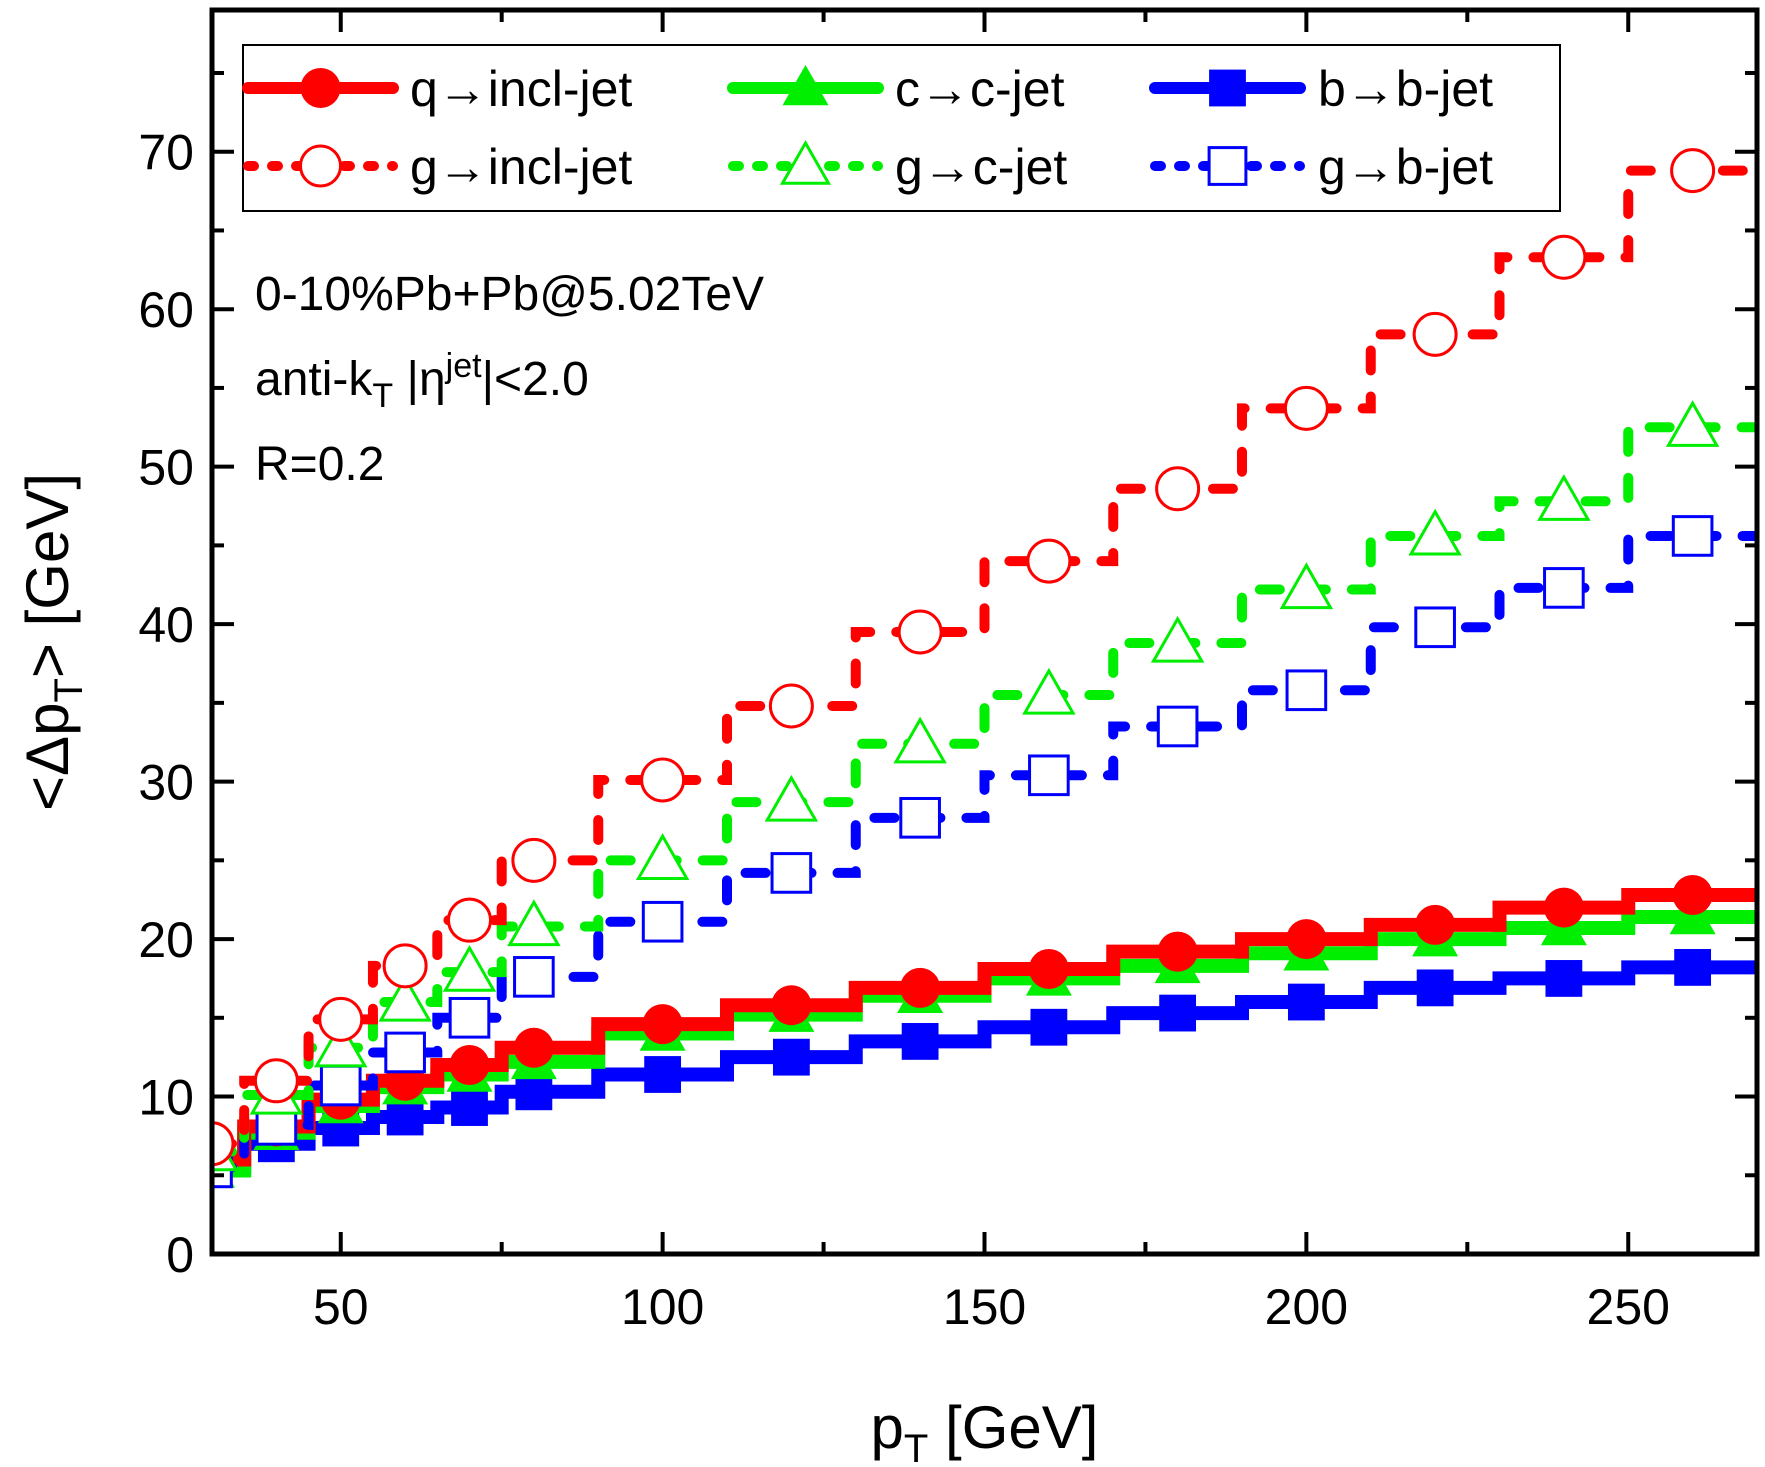  What do you see at coordinates (985, 1430) in the screenshot?
I see `x-axis-label: pT [GeV]` at bounding box center [985, 1430].